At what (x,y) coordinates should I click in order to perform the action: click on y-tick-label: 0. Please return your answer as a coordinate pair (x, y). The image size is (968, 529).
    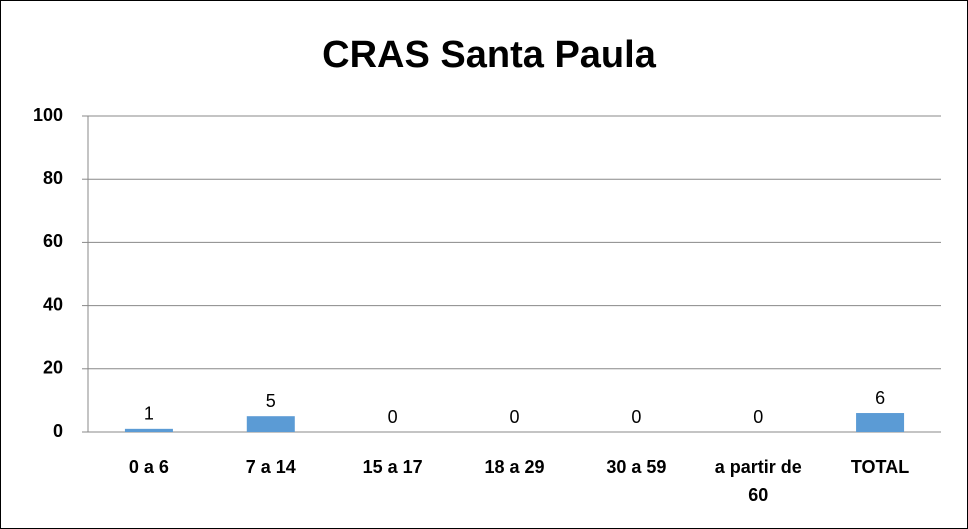
    Looking at the image, I should click on (58, 431).